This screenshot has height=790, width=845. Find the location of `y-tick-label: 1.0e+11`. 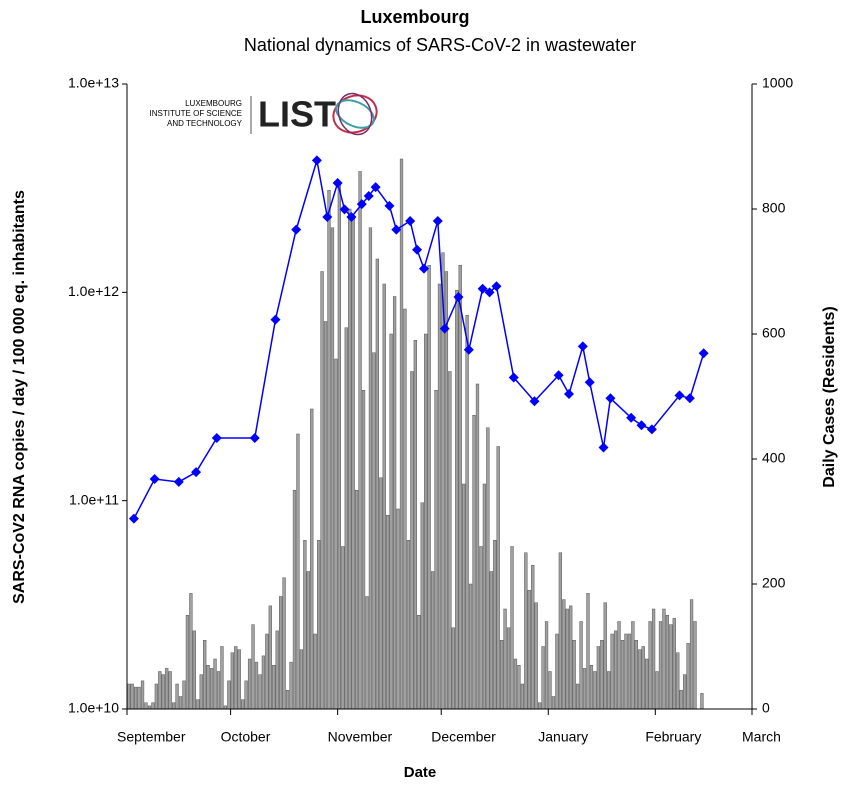

y-tick-label: 1.0e+11 is located at coordinates (94, 499).